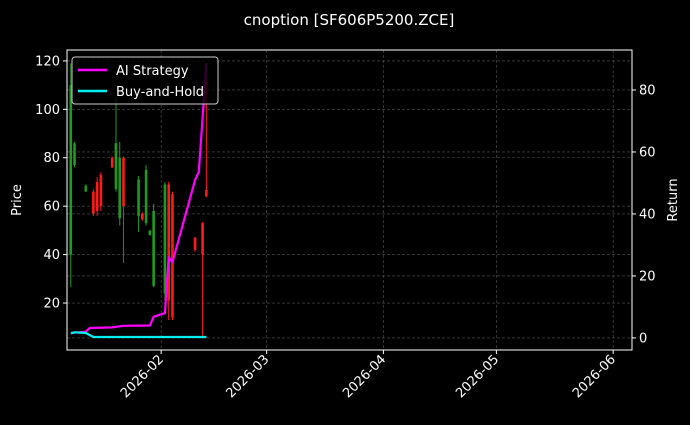 Image resolution: width=690 pixels, height=425 pixels. Describe the element at coordinates (17, 200) in the screenshot. I see `y-axis-left-label: Price` at that location.